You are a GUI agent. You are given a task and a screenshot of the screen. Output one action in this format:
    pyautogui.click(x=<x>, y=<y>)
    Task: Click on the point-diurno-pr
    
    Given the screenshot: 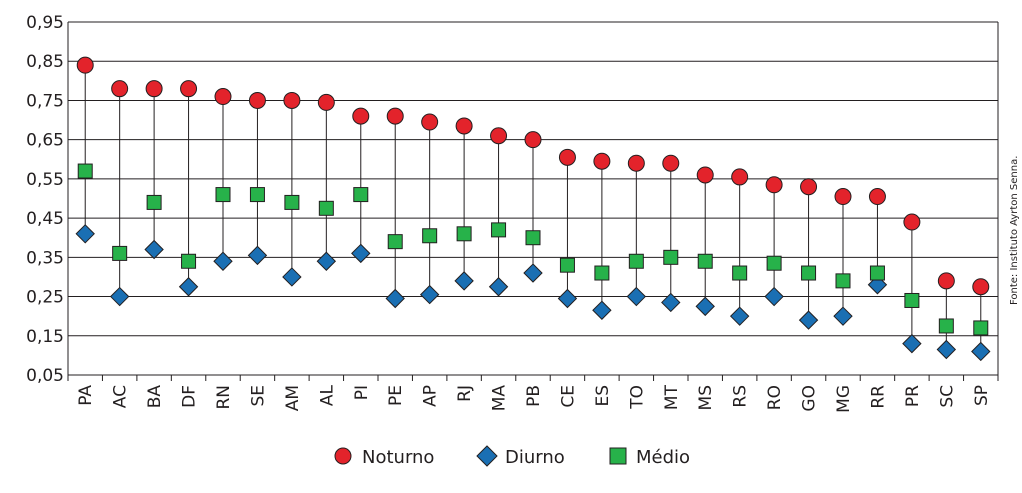 What is the action you would take?
    pyautogui.click(x=912, y=343)
    